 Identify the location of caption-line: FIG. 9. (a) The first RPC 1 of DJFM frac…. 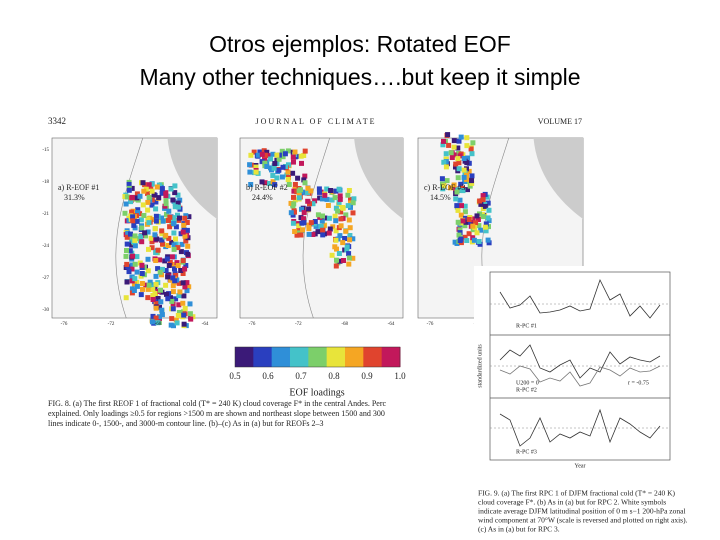
(576, 493).